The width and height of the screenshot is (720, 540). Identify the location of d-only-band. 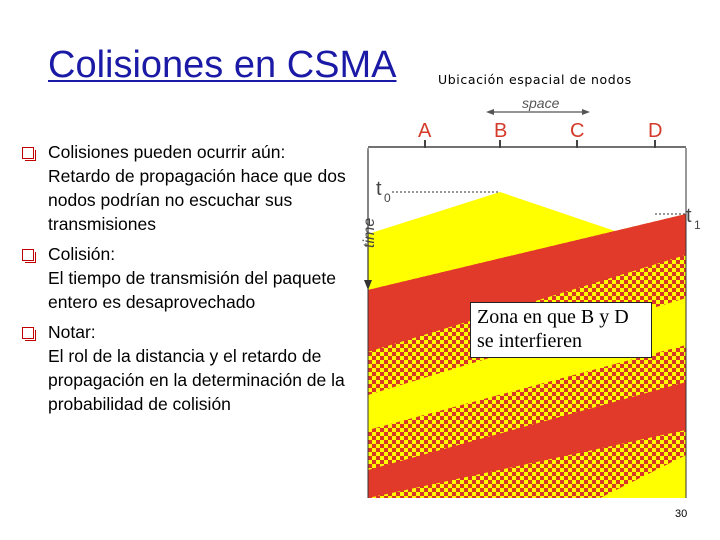
(527, 283).